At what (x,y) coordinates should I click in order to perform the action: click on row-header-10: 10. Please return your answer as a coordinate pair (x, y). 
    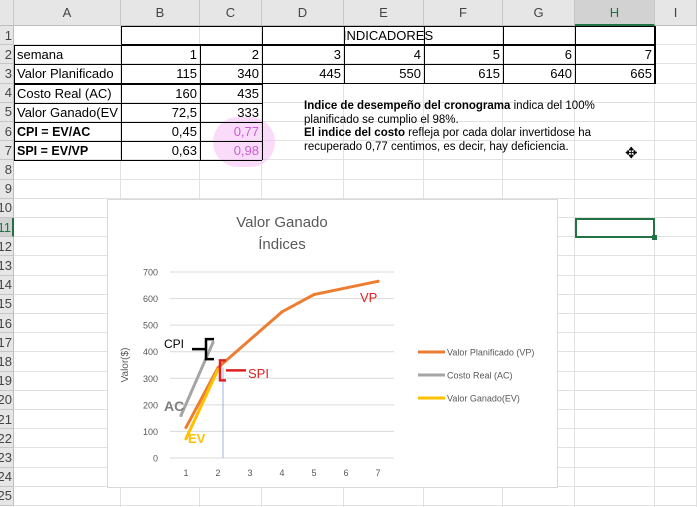
    Looking at the image, I should click on (7, 208).